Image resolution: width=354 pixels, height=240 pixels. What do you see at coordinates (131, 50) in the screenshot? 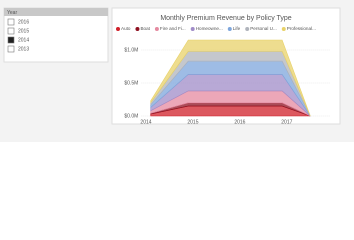
I see `y-tick-label: $1.0M` at bounding box center [131, 50].